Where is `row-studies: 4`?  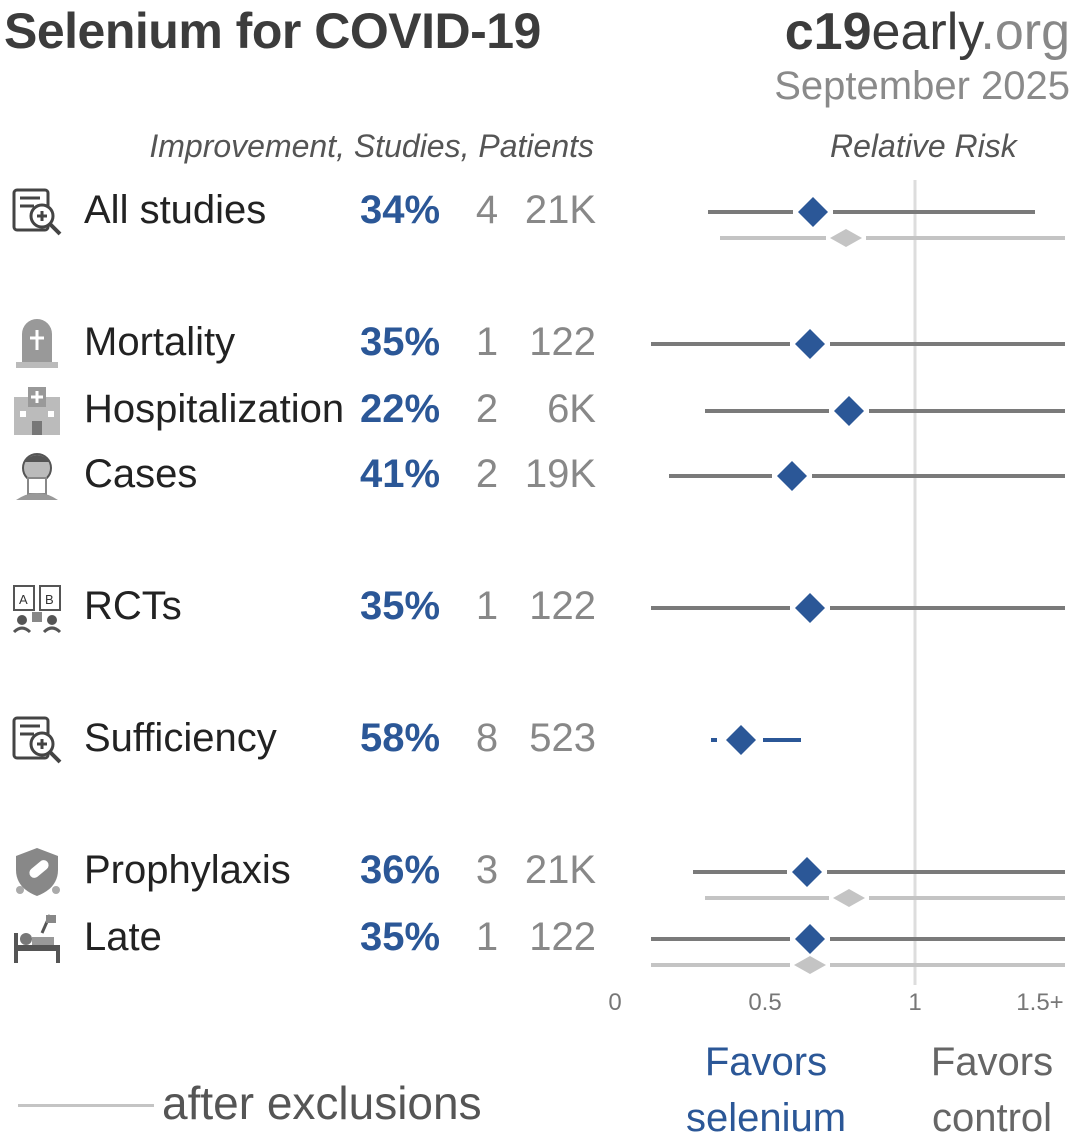 row-studies: 4 is located at coordinates (487, 210).